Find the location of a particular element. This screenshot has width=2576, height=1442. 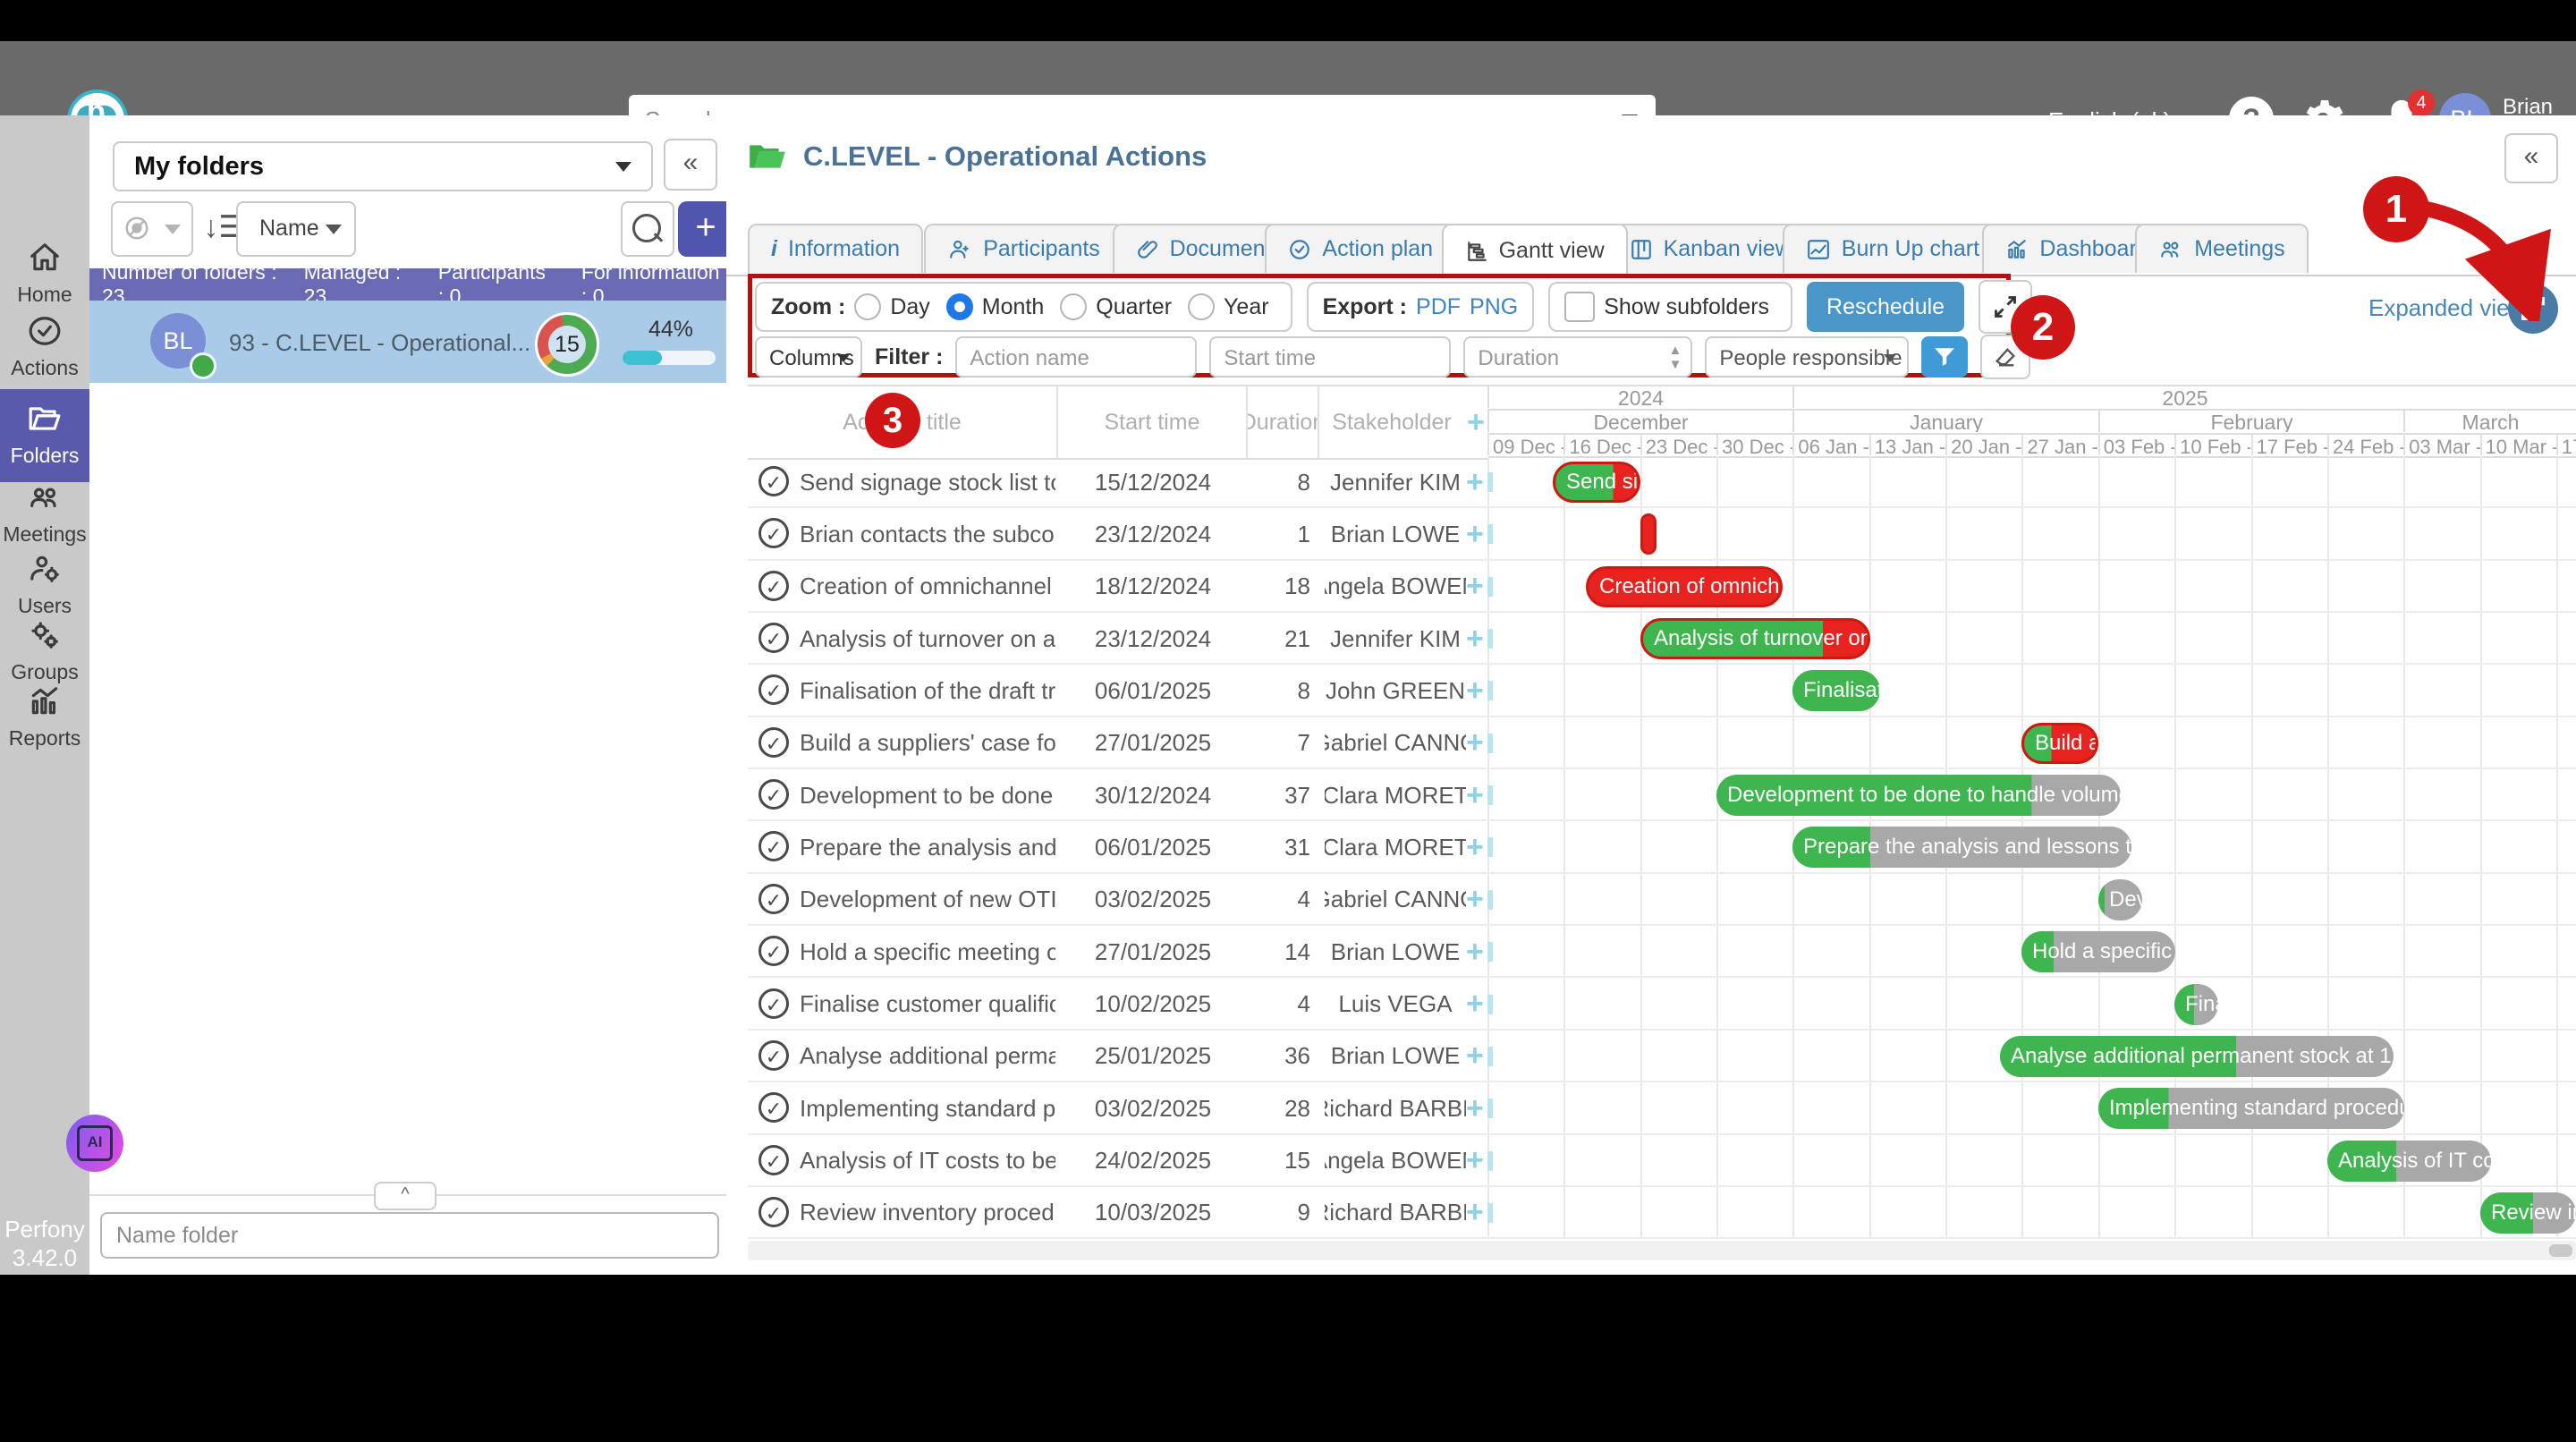

ai-assistant-button: AI is located at coordinates (94, 1143).